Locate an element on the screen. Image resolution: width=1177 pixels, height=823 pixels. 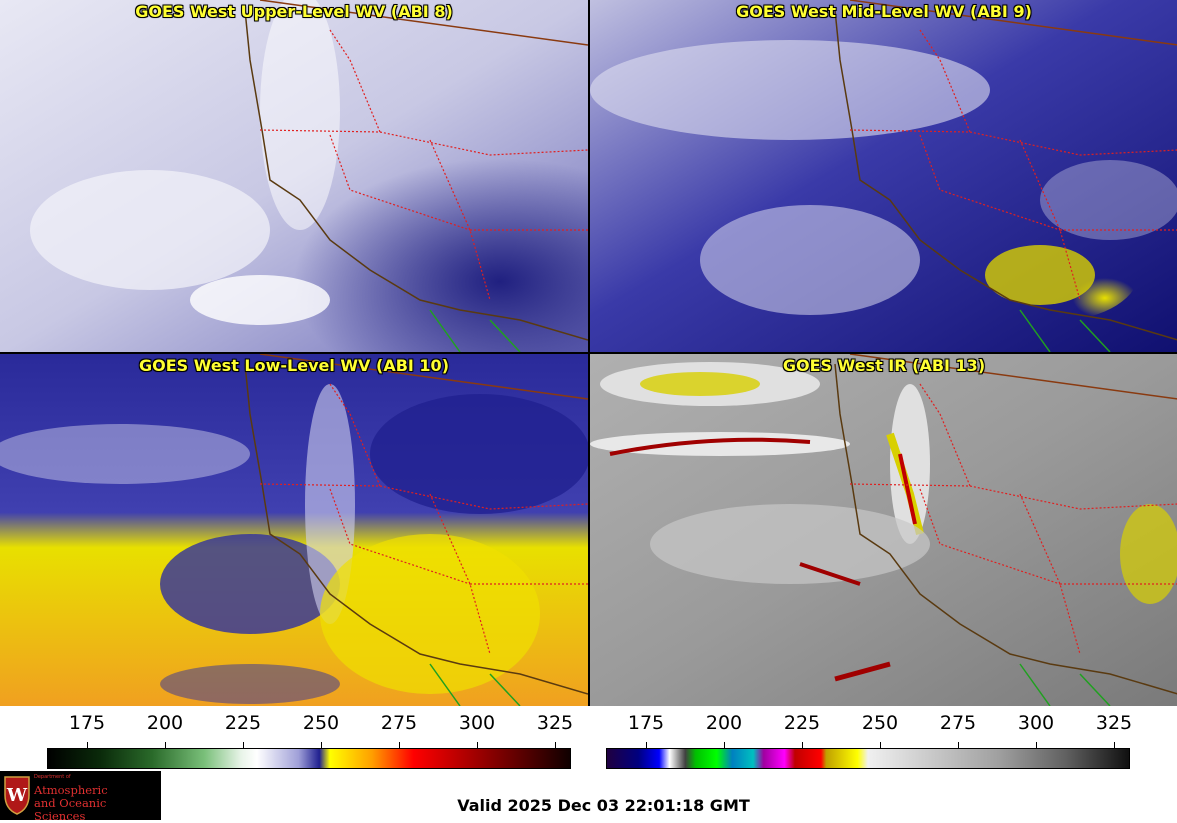
panel-title: GOES West Mid-Level WV (ABI 9) is located at coordinates (884, 11).